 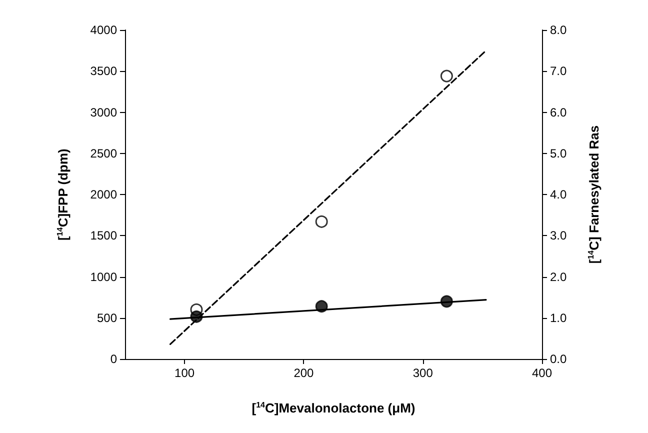 I want to click on x-tick-label: 100, so click(x=184, y=373).